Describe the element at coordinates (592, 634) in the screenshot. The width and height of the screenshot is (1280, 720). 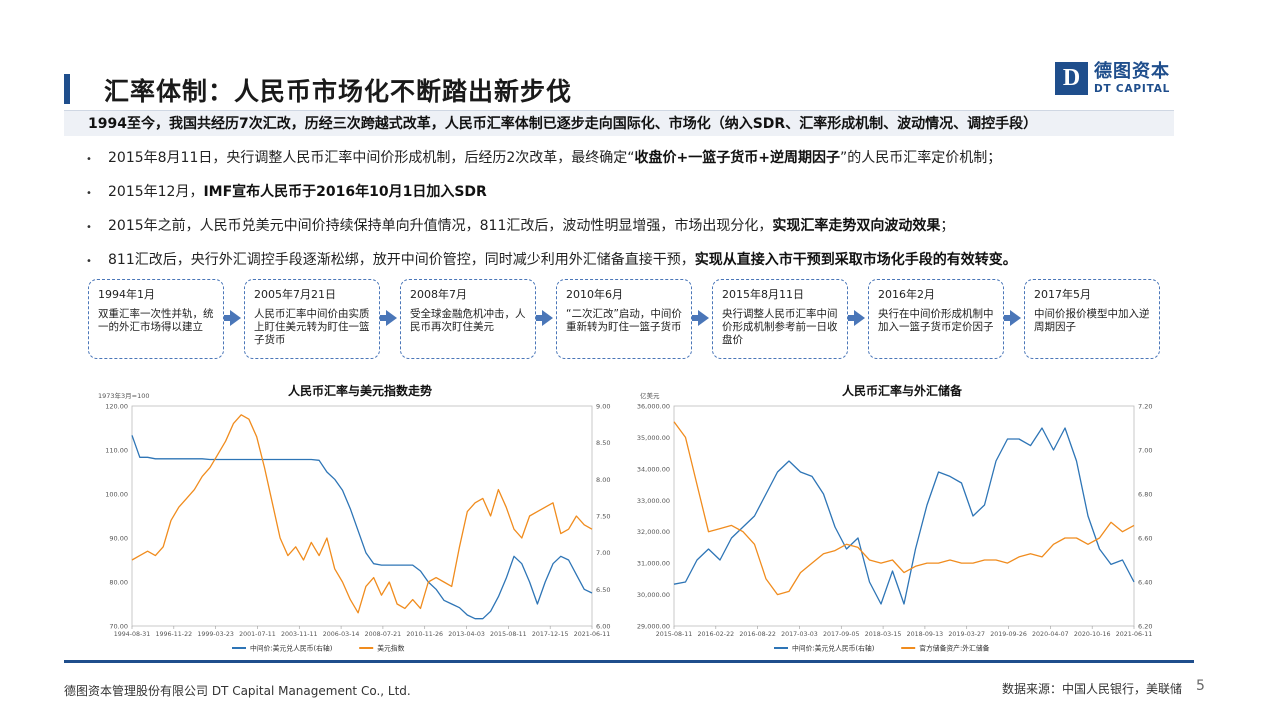
I see `x-tick-label: 2021-06-11` at that location.